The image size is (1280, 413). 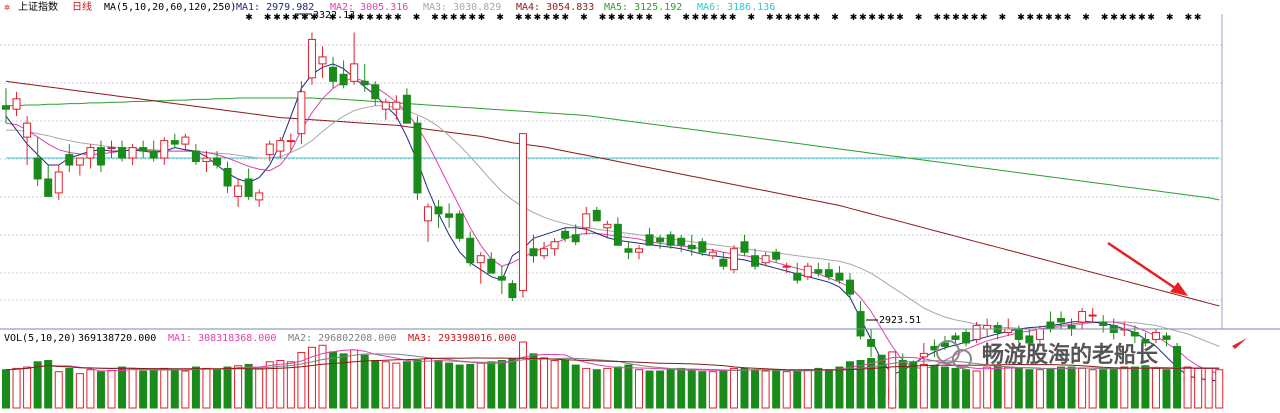 What do you see at coordinates (7, 7) in the screenshot?
I see `gear-icon: ✲` at bounding box center [7, 7].